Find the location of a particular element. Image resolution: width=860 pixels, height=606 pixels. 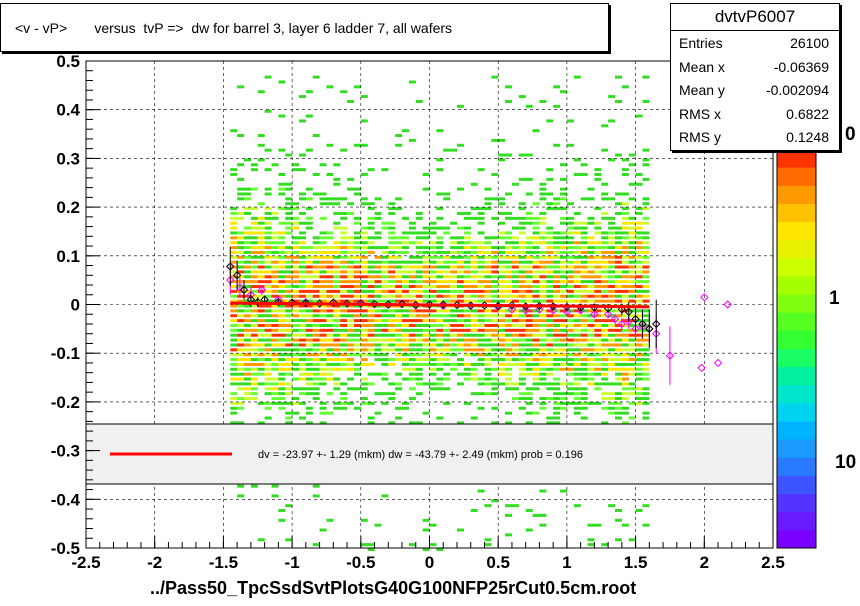

y-tick-label: 0.4 is located at coordinates (68, 110).